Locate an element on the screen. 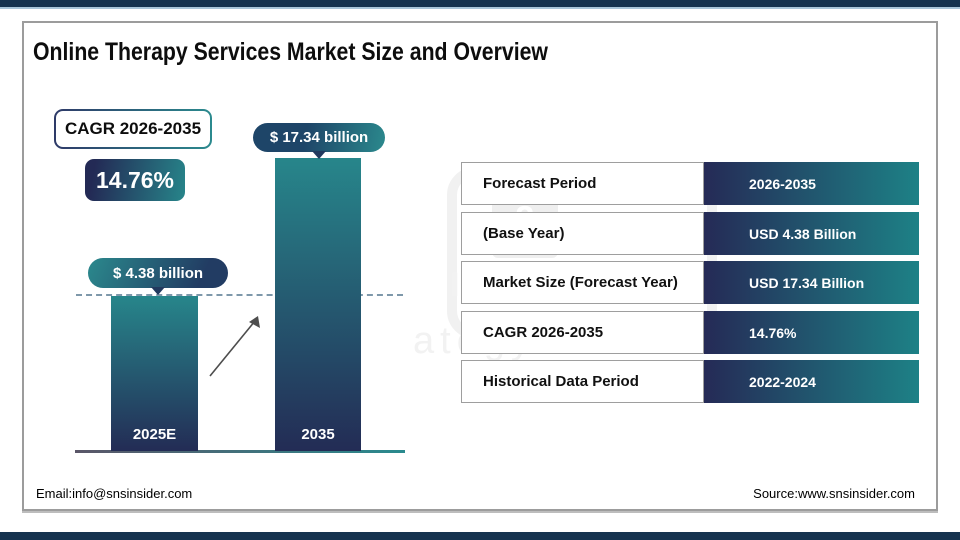  bar-2035-label: 2035 is located at coordinates (318, 434).